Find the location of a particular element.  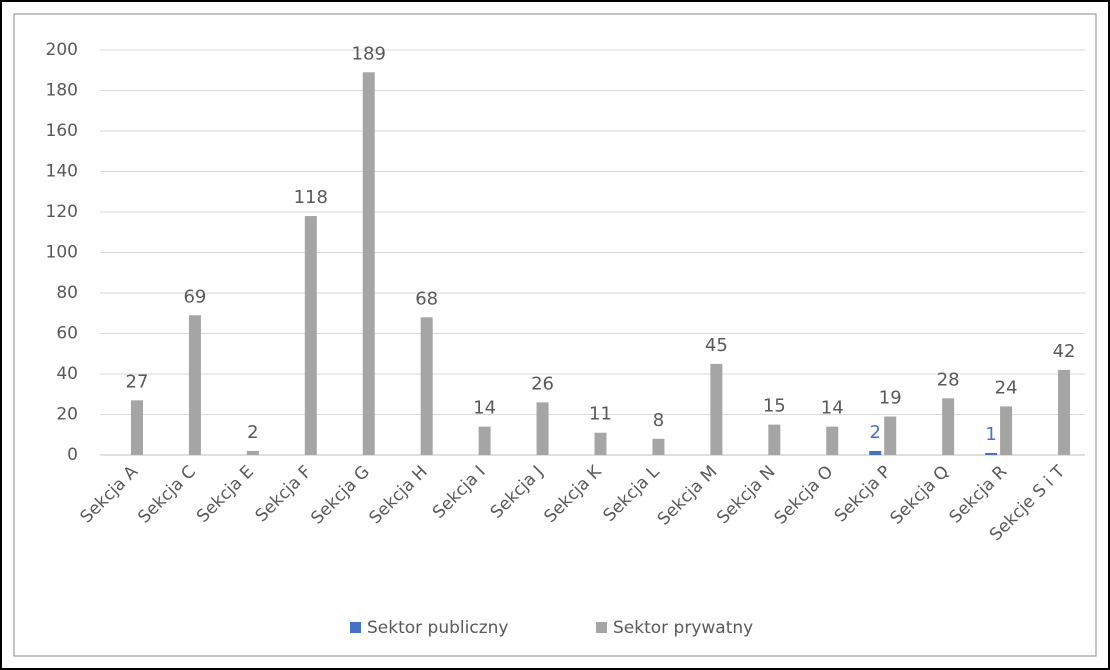

y-tick-label: 180 is located at coordinates (62, 91).